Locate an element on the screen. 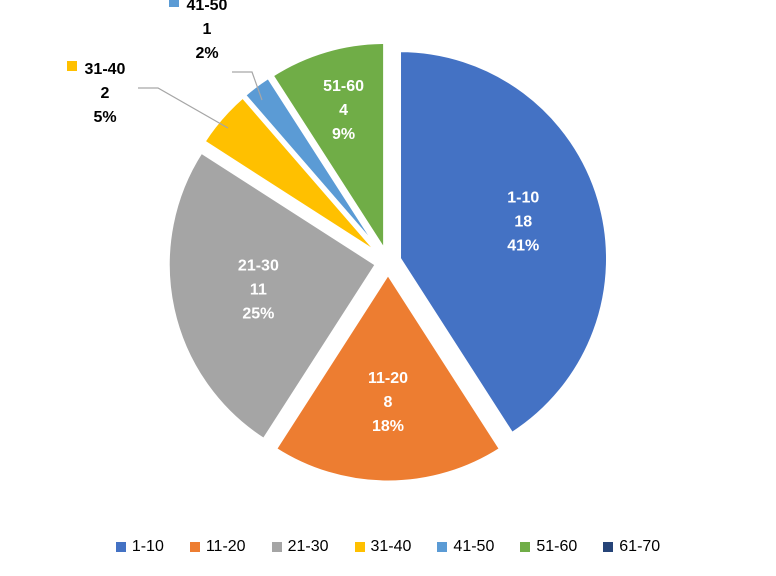 Image resolution: width=776 pixels, height=576 pixels. data-label-category-21-30: 21-30 is located at coordinates (258, 265).